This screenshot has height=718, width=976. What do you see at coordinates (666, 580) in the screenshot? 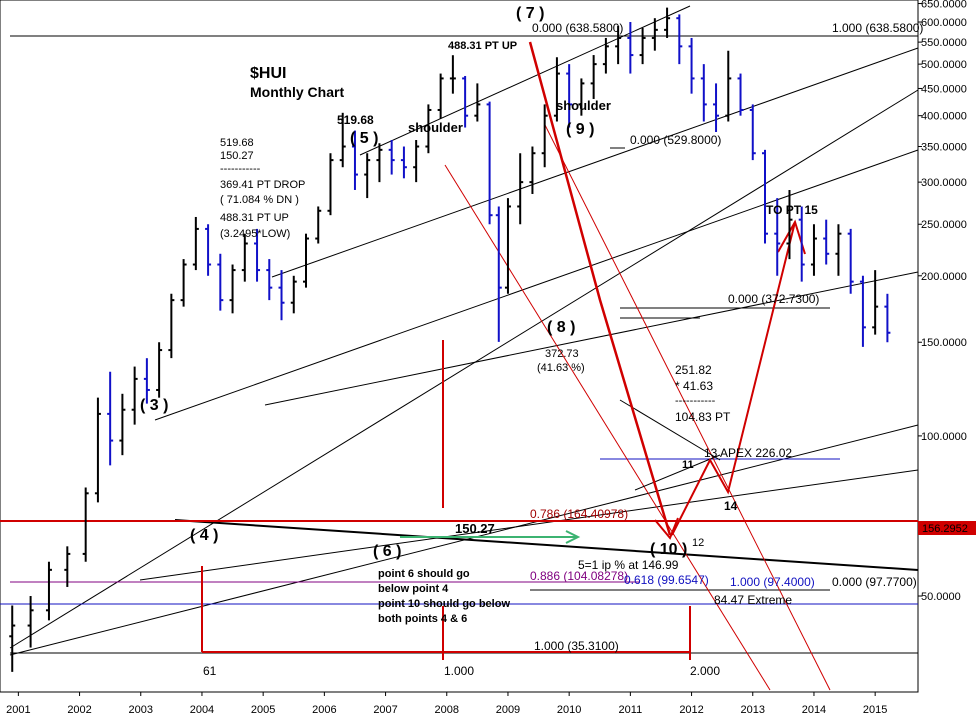
I see `fib-618-label: 0.618 (99.6547)` at bounding box center [666, 580].